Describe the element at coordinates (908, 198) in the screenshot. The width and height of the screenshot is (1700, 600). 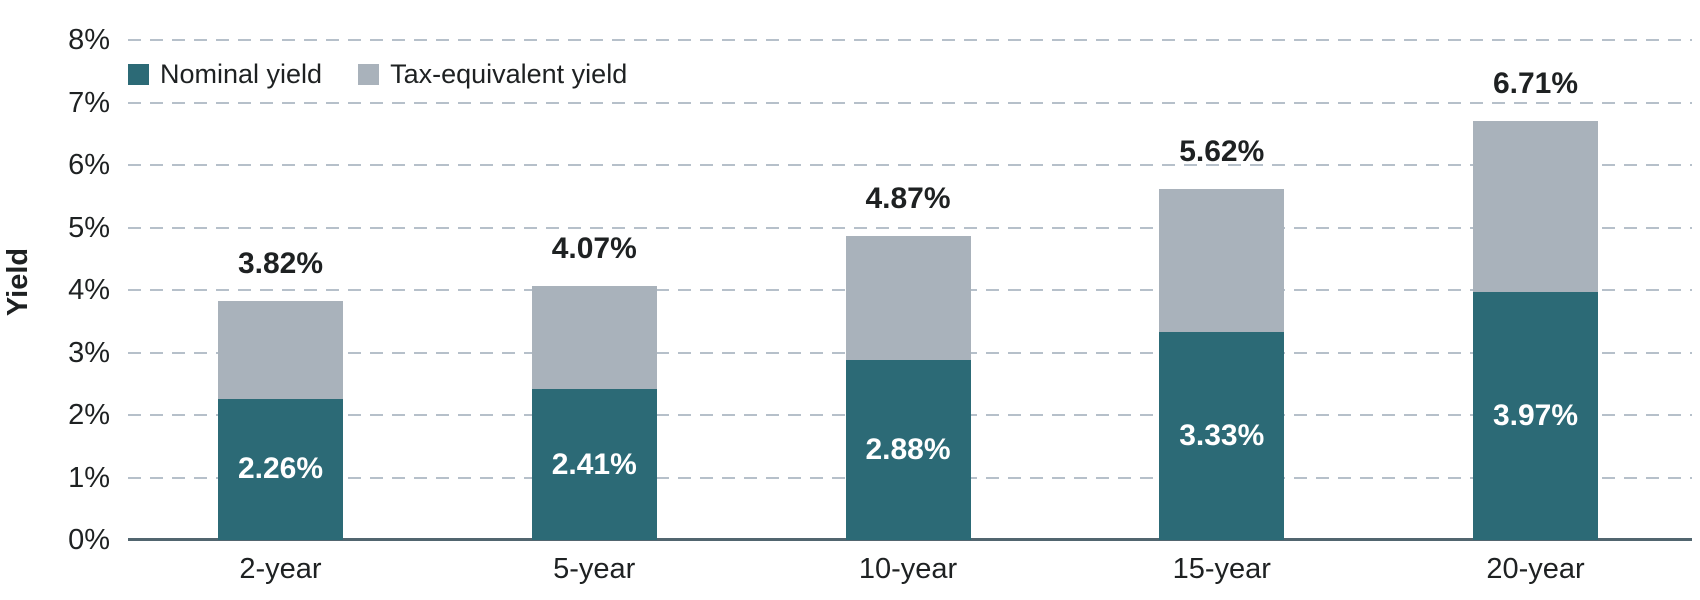
I see `bar-value-total-10-year: 4.87%` at that location.